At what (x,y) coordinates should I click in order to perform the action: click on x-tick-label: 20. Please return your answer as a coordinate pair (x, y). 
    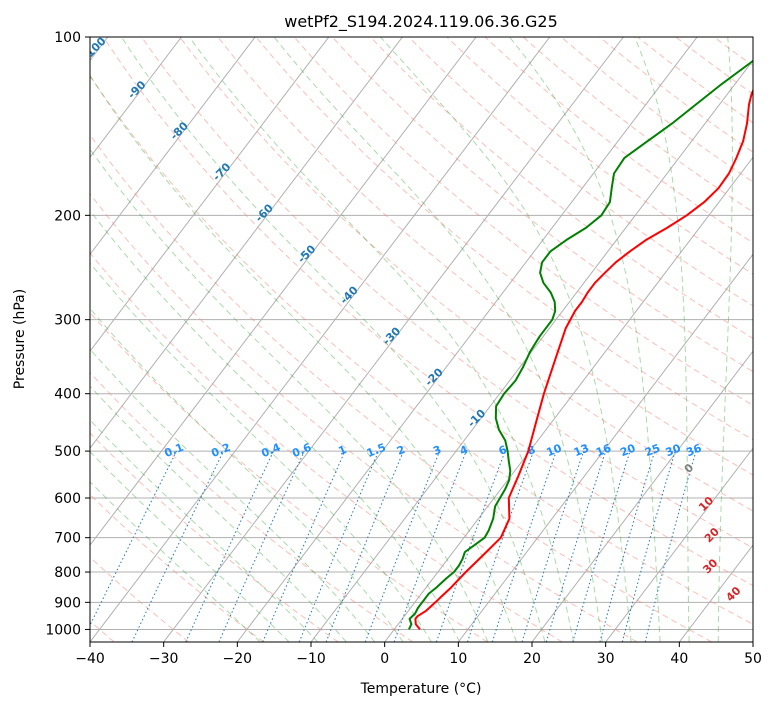
    Looking at the image, I should click on (532, 659).